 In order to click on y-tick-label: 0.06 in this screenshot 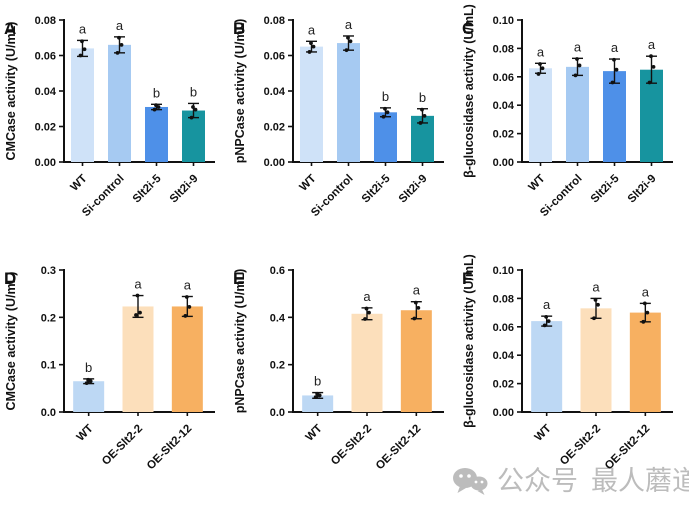, I will do `click(503, 328)`.